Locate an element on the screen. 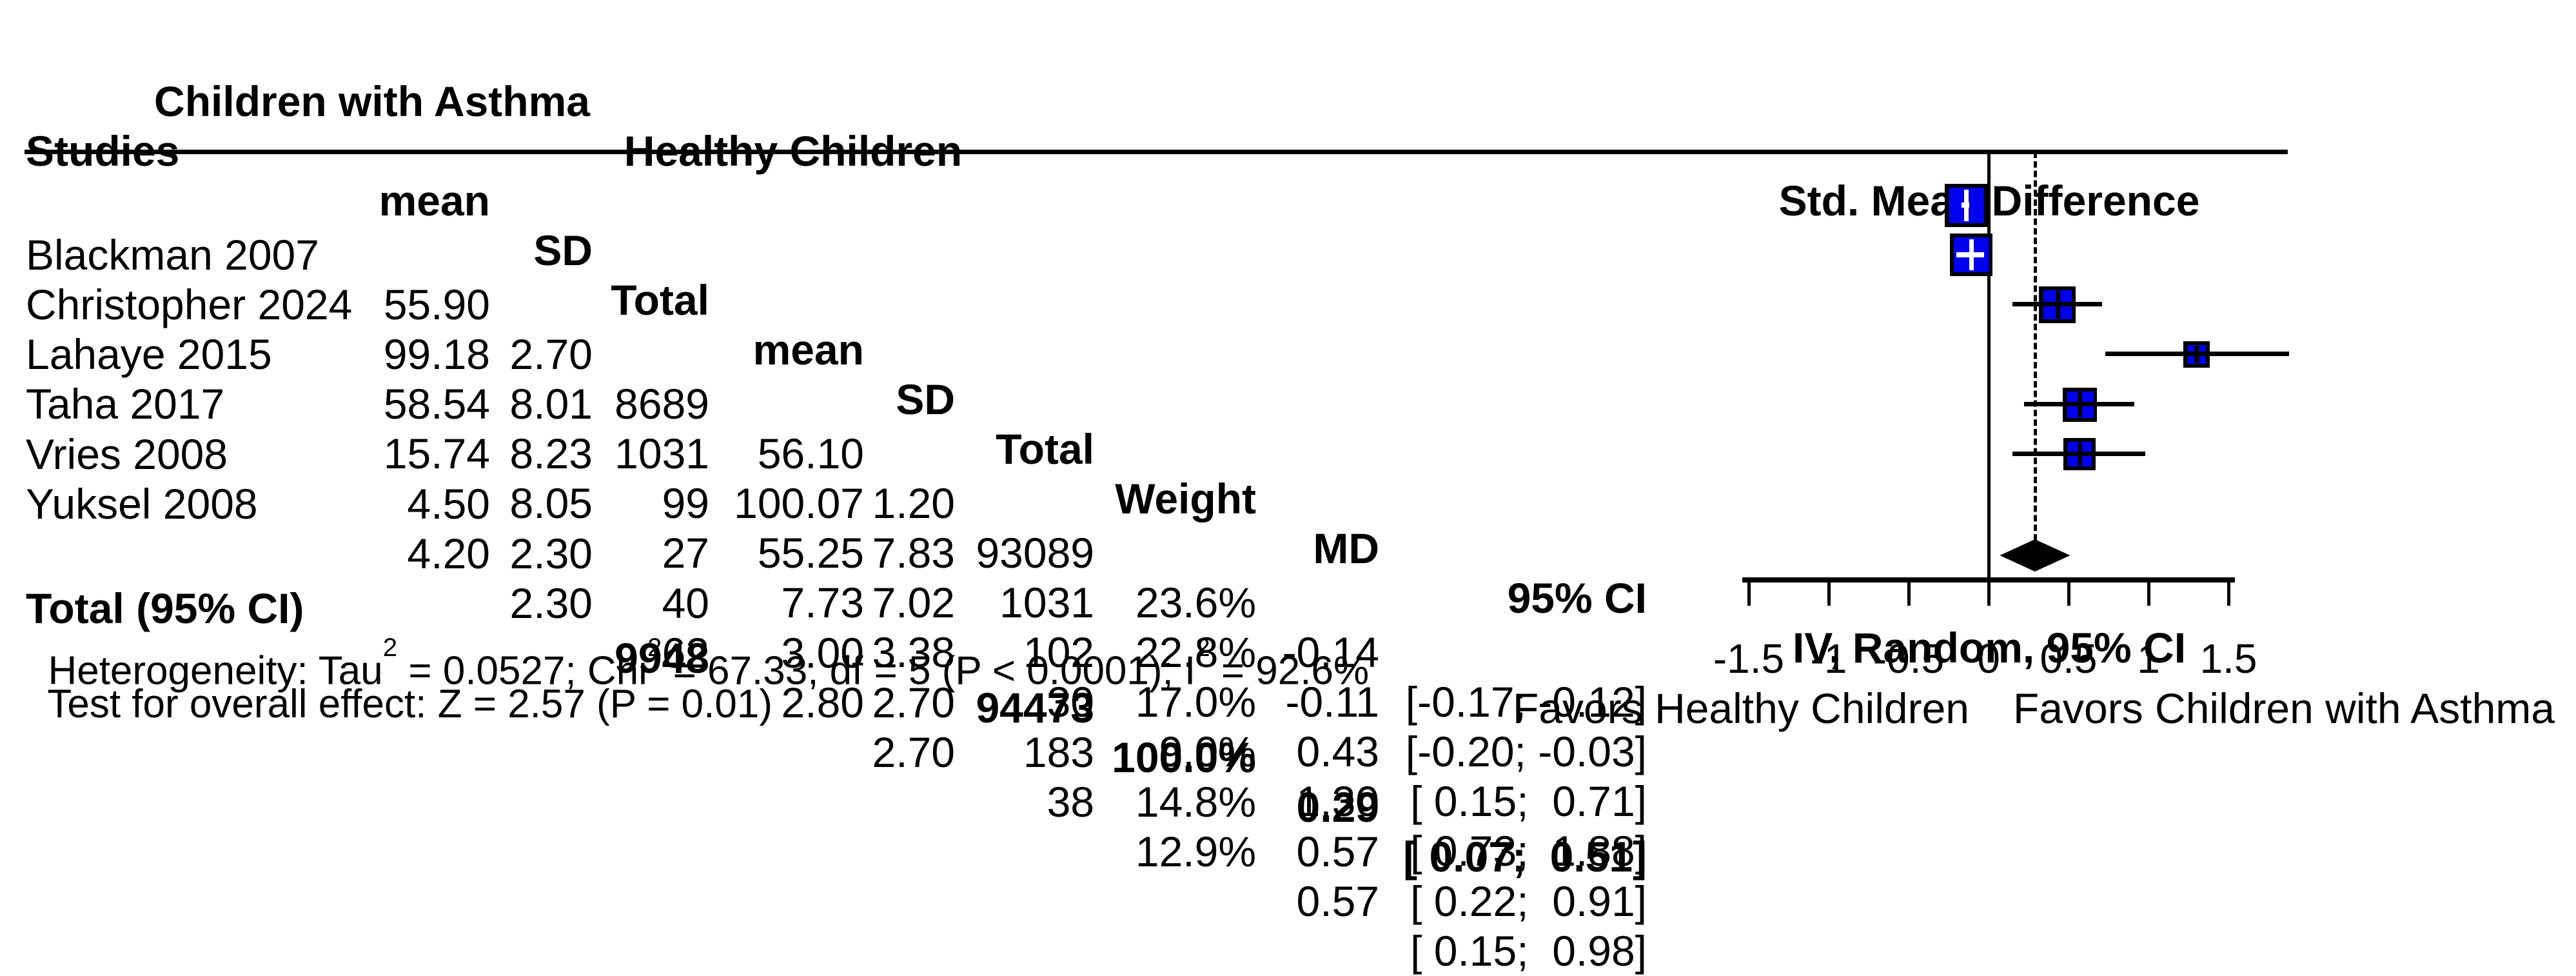  study-name: Yuksel 2008 is located at coordinates (142, 504).